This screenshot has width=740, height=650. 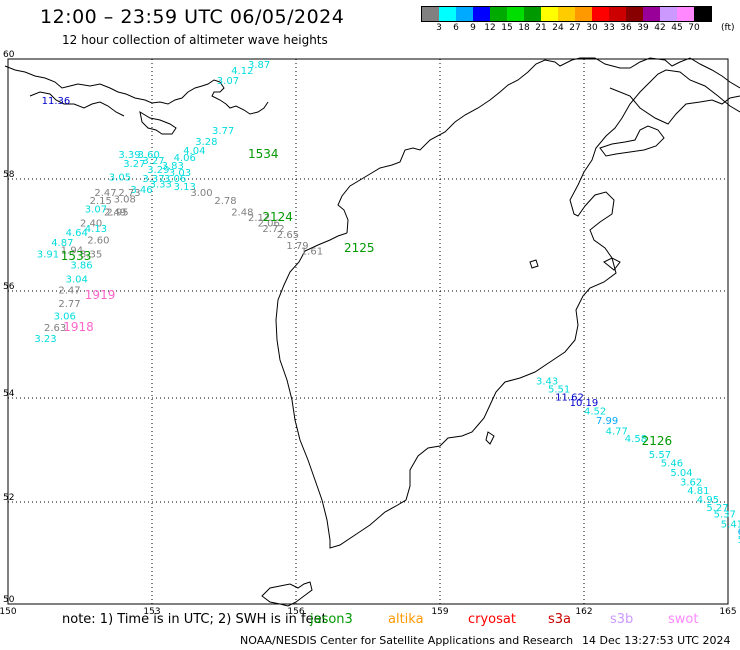 What do you see at coordinates (727, 612) in the screenshot?
I see `lon-tick-label: 165` at bounding box center [727, 612].